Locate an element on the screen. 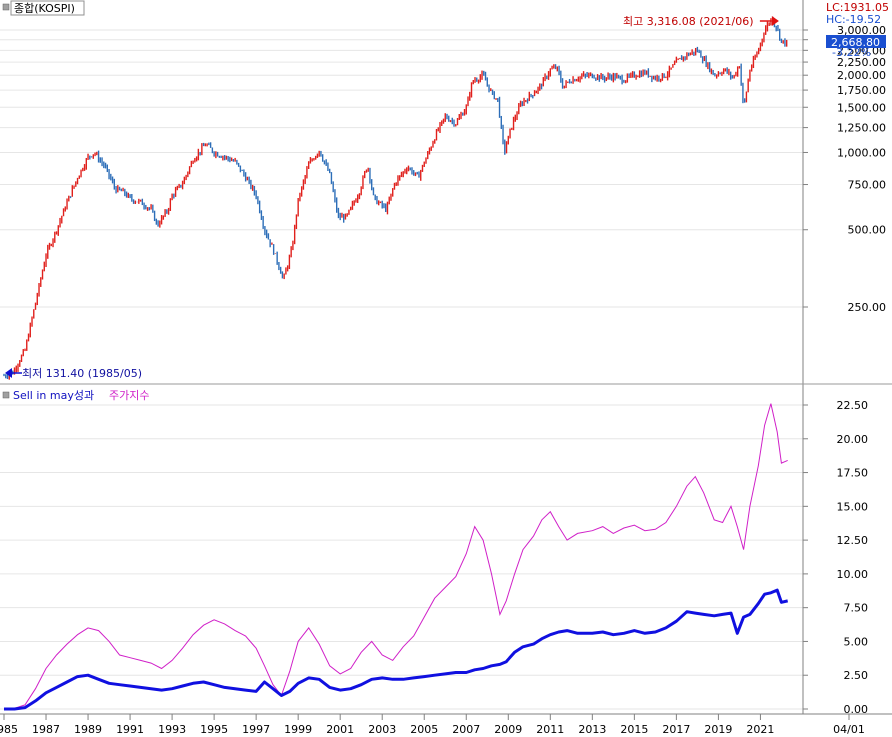 The height and width of the screenshot is (737, 892). top-panel-label-box is located at coordinates (47, 8).